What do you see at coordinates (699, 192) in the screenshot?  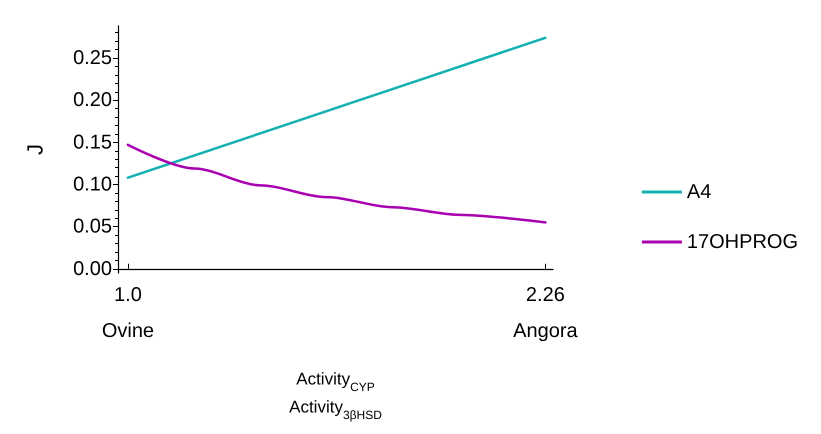 I see `legend-label: A4` at bounding box center [699, 192].